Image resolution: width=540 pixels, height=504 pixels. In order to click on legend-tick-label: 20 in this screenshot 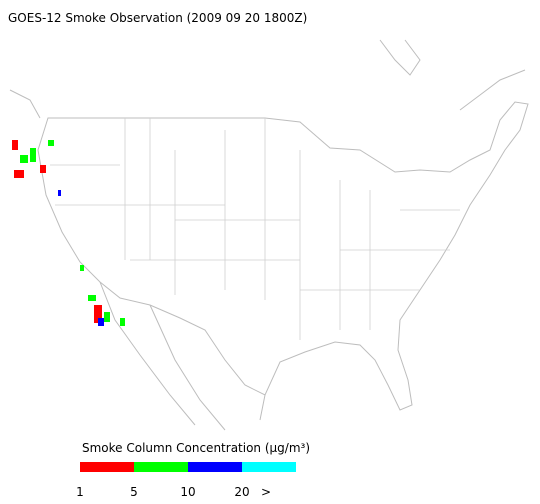, I will do `click(241, 492)`.